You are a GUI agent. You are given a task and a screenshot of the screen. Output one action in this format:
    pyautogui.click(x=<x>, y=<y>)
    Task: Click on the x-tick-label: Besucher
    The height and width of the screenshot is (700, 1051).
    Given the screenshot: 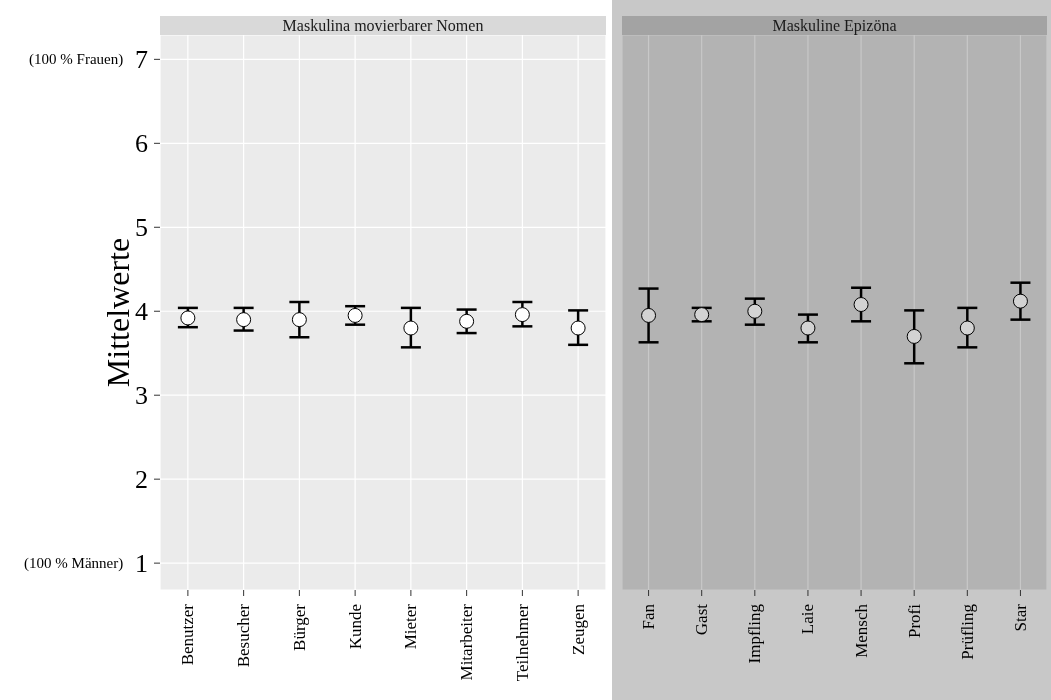 What is the action you would take?
    pyautogui.click(x=244, y=635)
    